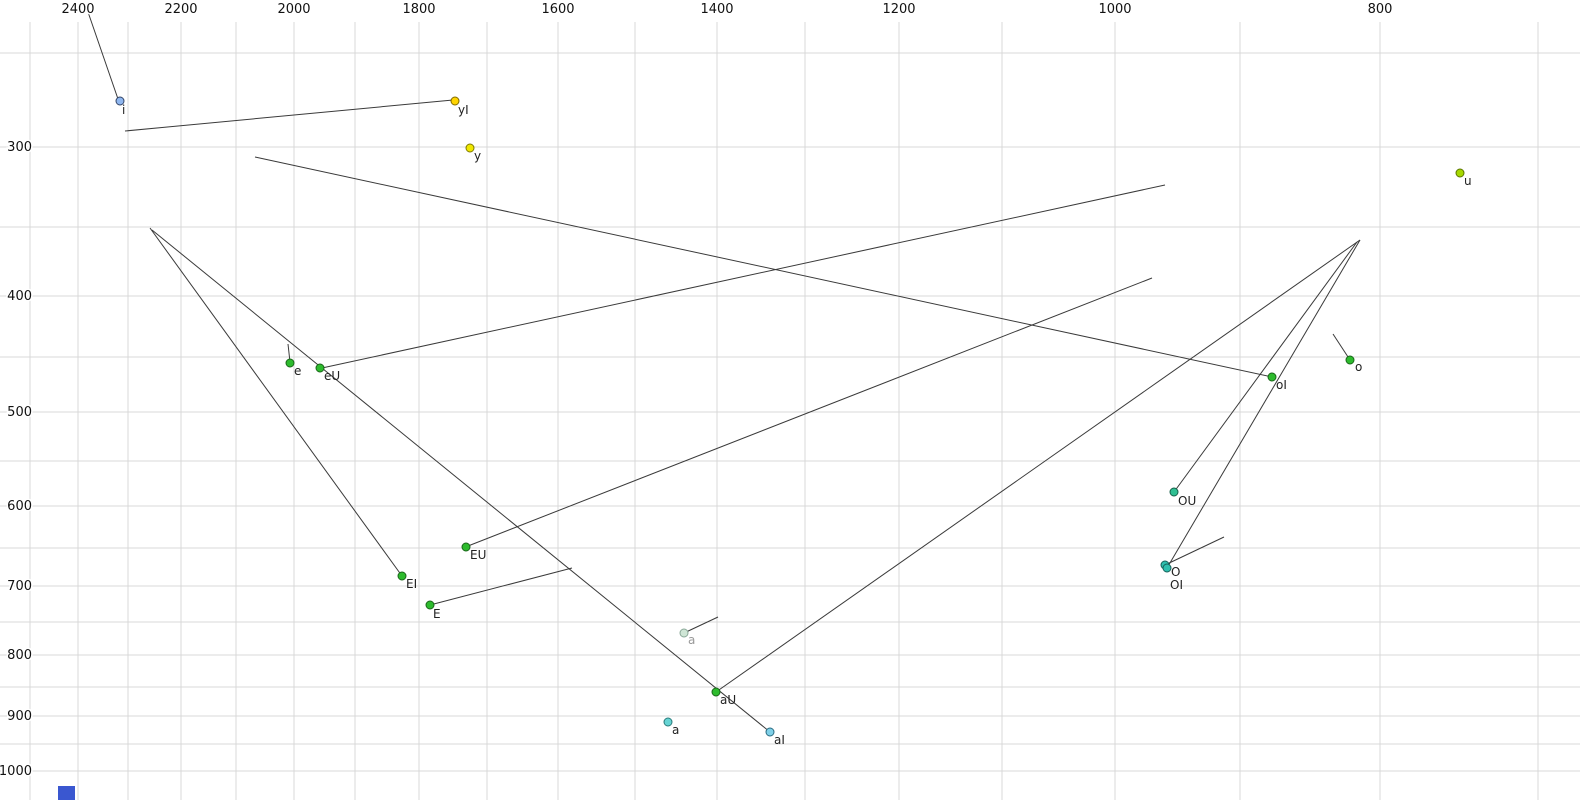 The image size is (1580, 800). I want to click on data-point-E, so click(430, 605).